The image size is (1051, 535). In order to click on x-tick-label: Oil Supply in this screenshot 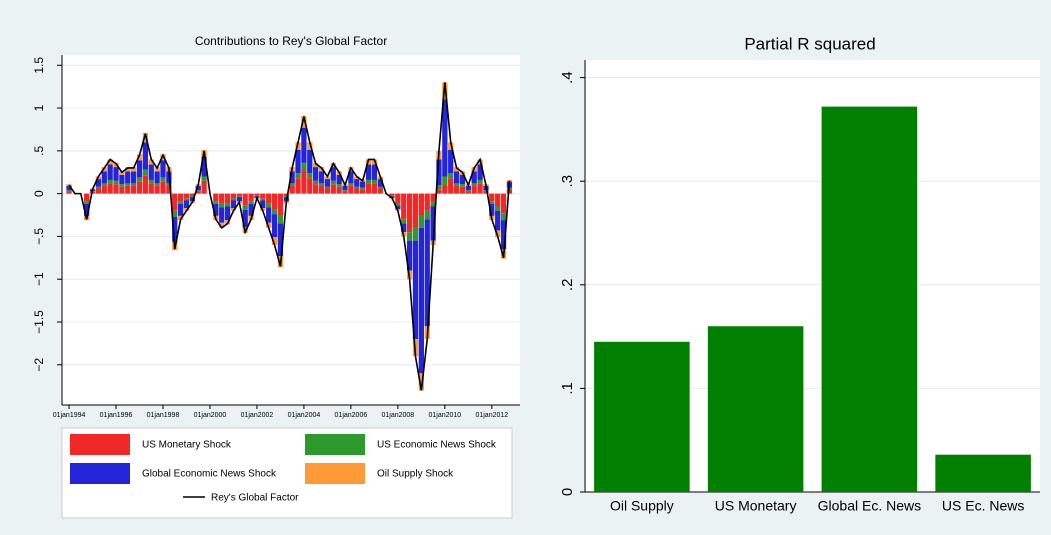, I will do `click(642, 506)`.